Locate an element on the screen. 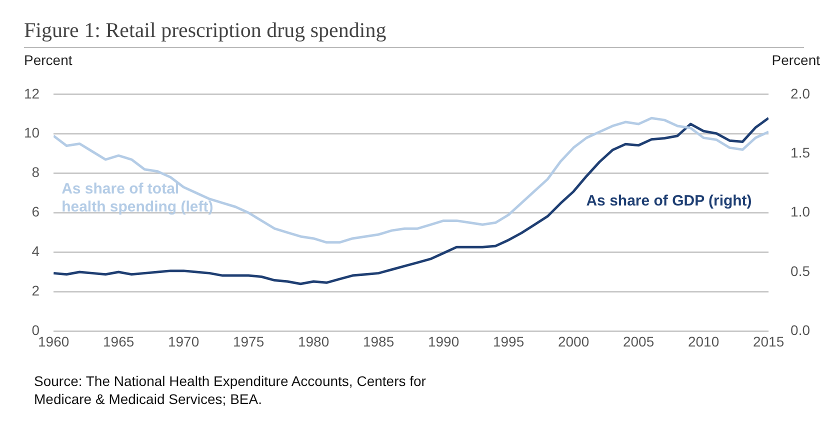 This screenshot has width=838, height=423. y2-axis-title: Percent is located at coordinates (796, 60).